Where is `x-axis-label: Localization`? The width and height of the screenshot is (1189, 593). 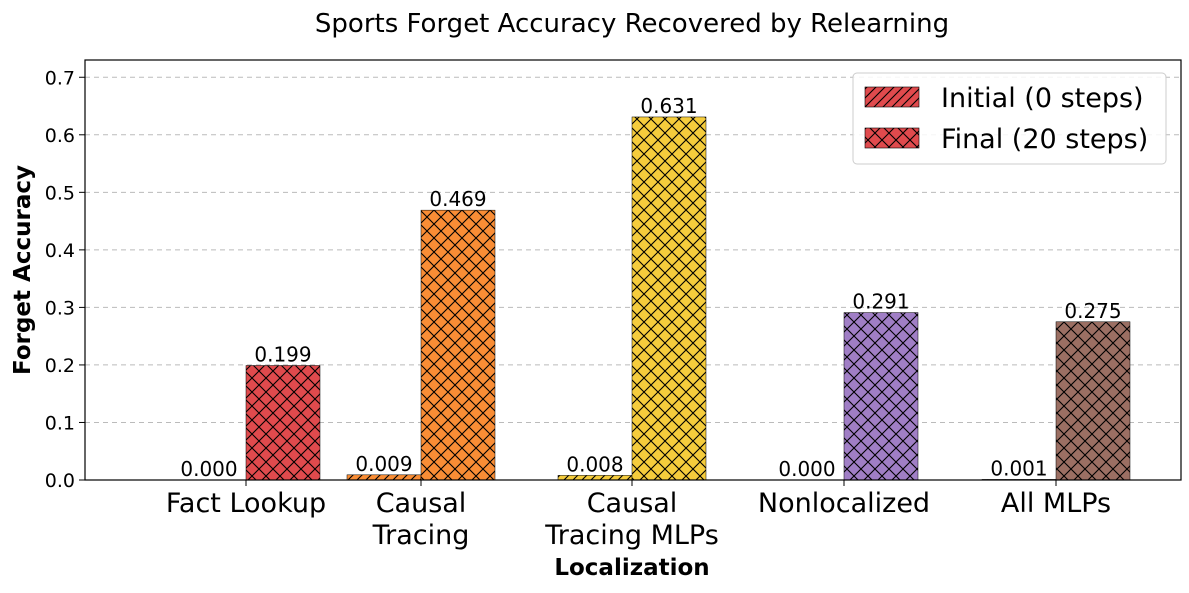 x-axis-label: Localization is located at coordinates (631, 568).